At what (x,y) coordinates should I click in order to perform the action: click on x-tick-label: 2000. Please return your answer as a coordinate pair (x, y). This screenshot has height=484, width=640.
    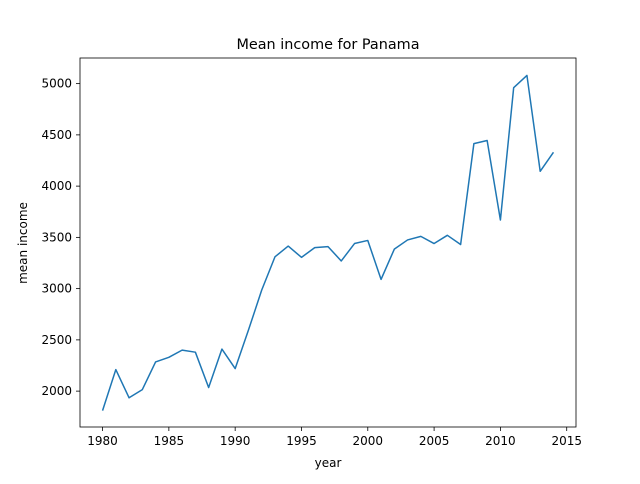
    Looking at the image, I should click on (368, 441).